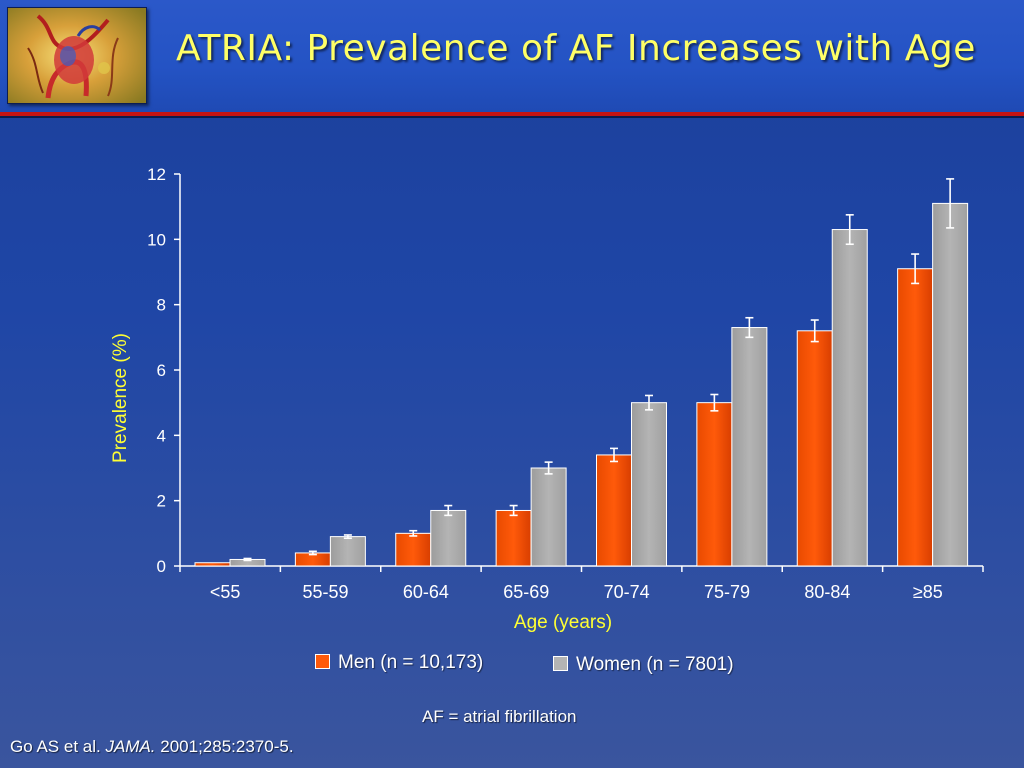 The height and width of the screenshot is (768, 1024). Describe the element at coordinates (156, 239) in the screenshot. I see `y-tick-label: 10` at that location.